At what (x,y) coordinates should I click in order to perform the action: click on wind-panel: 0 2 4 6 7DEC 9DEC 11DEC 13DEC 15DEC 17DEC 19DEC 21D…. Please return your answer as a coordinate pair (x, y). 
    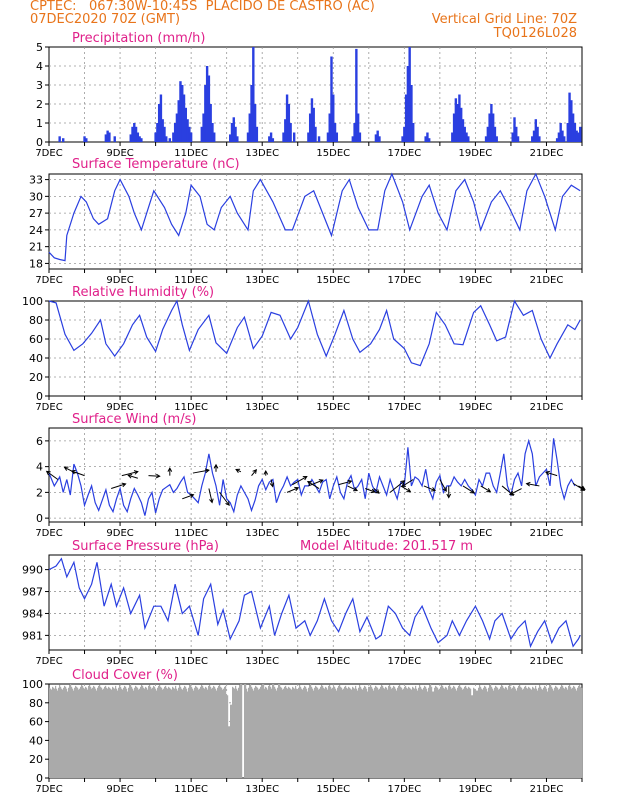
    Looking at the image, I should click on (310, 475).